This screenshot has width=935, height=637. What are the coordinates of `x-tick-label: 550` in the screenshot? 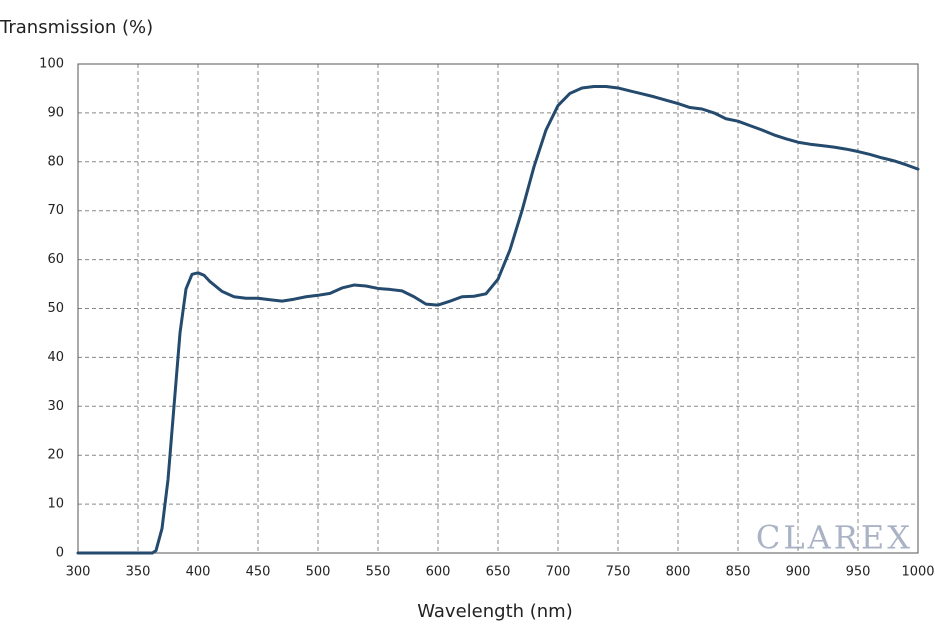 It's located at (378, 572).